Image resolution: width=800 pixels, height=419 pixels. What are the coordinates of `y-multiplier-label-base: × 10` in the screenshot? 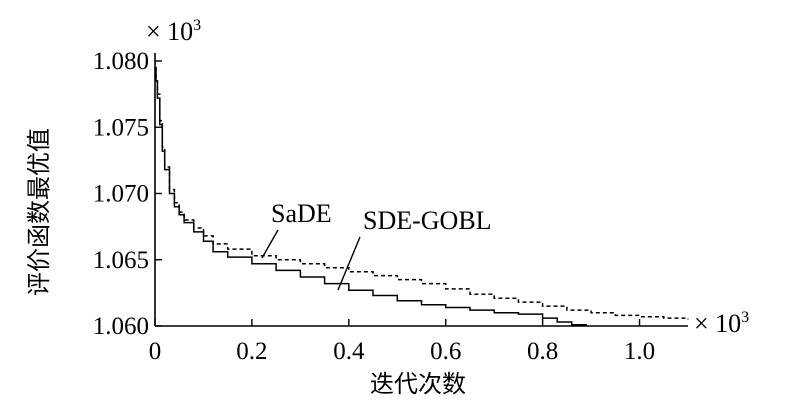 It's located at (169, 31).